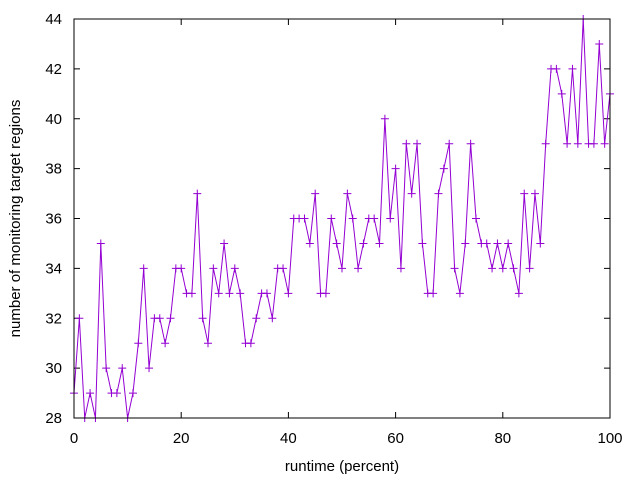 Image resolution: width=640 pixels, height=480 pixels. What do you see at coordinates (181, 438) in the screenshot?
I see `x-tick-label: 20` at bounding box center [181, 438].